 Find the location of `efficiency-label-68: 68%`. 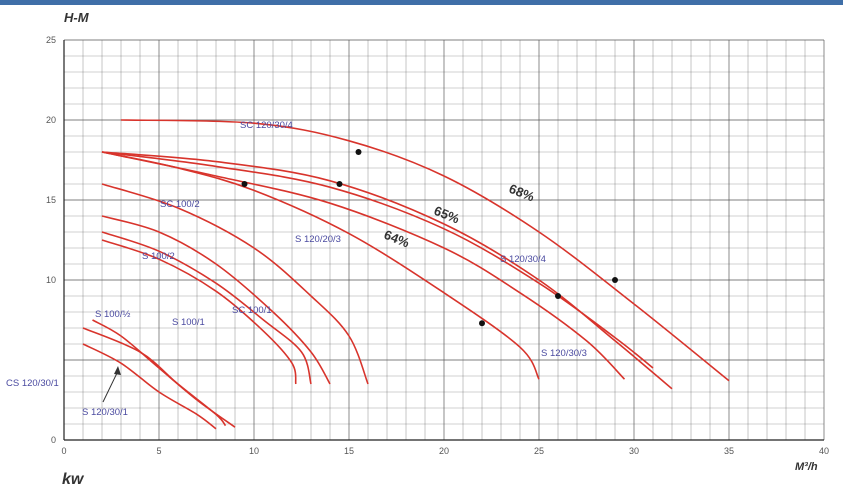

efficiency-label-68: 68% is located at coordinates (522, 193).